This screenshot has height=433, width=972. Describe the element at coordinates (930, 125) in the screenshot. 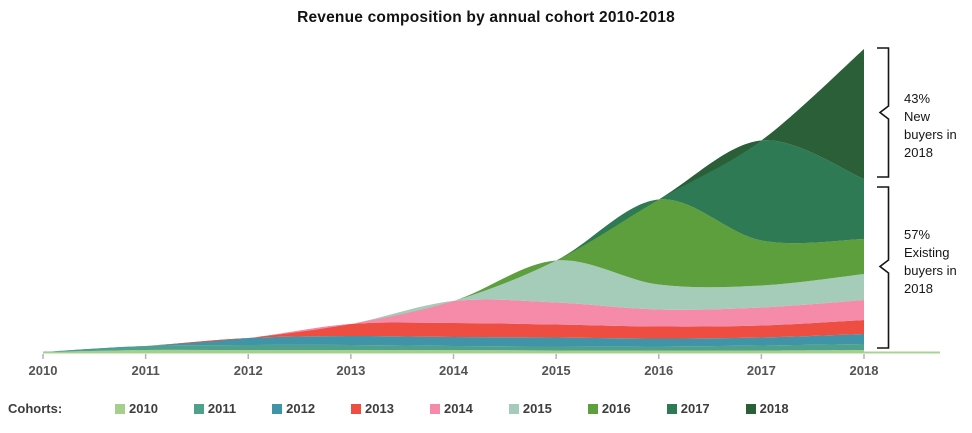

I see `annotation-new-buyers: 43% New buyers in 2018` at that location.